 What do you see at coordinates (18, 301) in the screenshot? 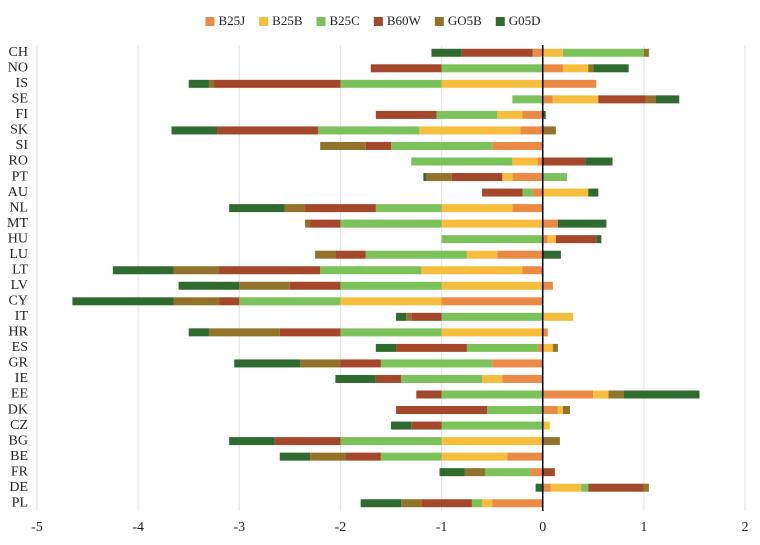
I see `y-tick-label: CY` at bounding box center [18, 301].